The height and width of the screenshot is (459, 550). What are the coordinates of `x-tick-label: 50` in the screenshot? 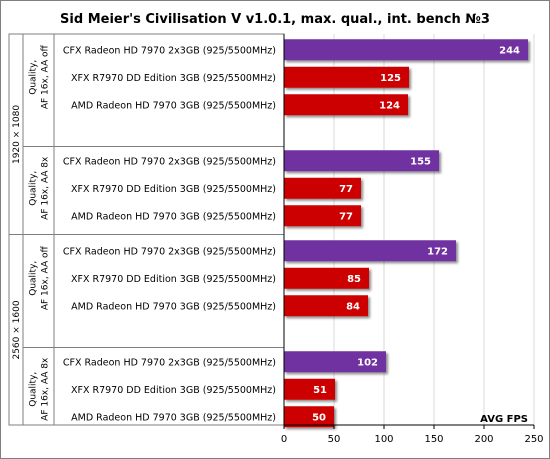 It's located at (334, 439).